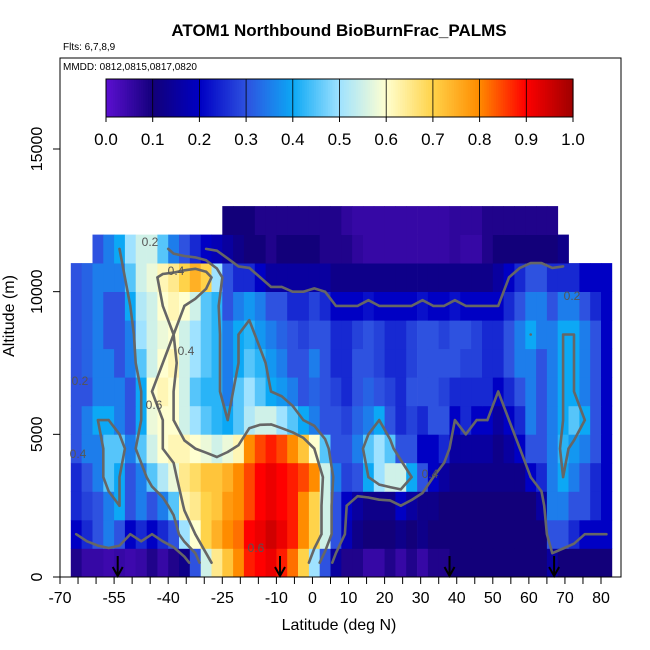 The image size is (650, 650). What do you see at coordinates (9, 316) in the screenshot?
I see `y-axis-label: Altitude (m)` at bounding box center [9, 316].